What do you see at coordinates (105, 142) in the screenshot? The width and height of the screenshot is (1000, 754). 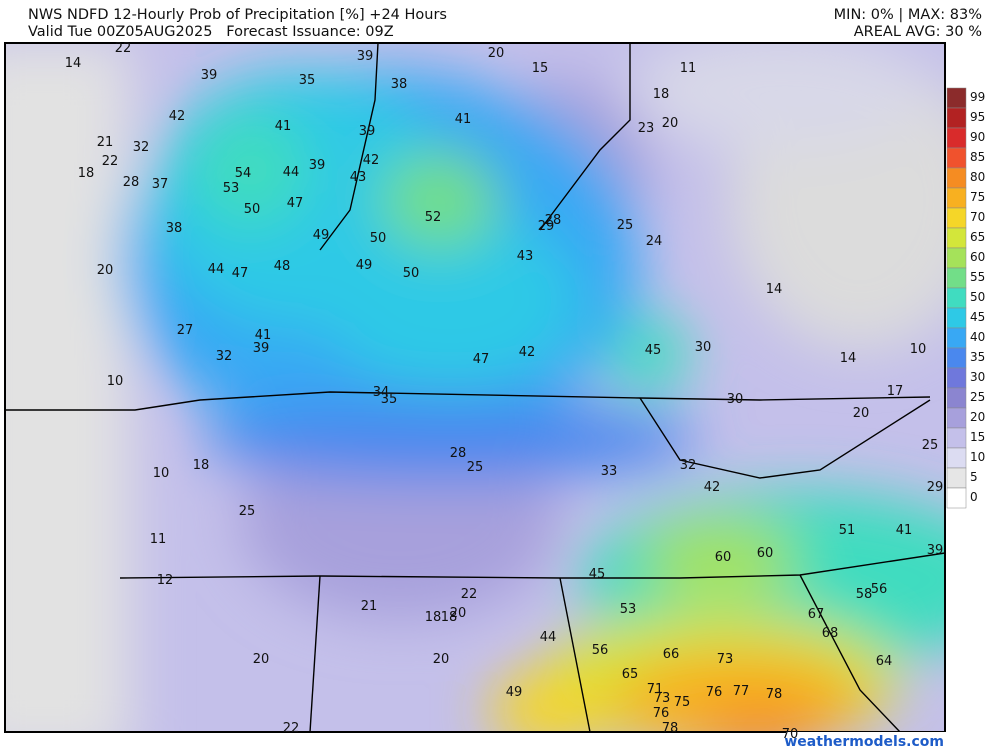 I see `point-value: 21` at bounding box center [105, 142].